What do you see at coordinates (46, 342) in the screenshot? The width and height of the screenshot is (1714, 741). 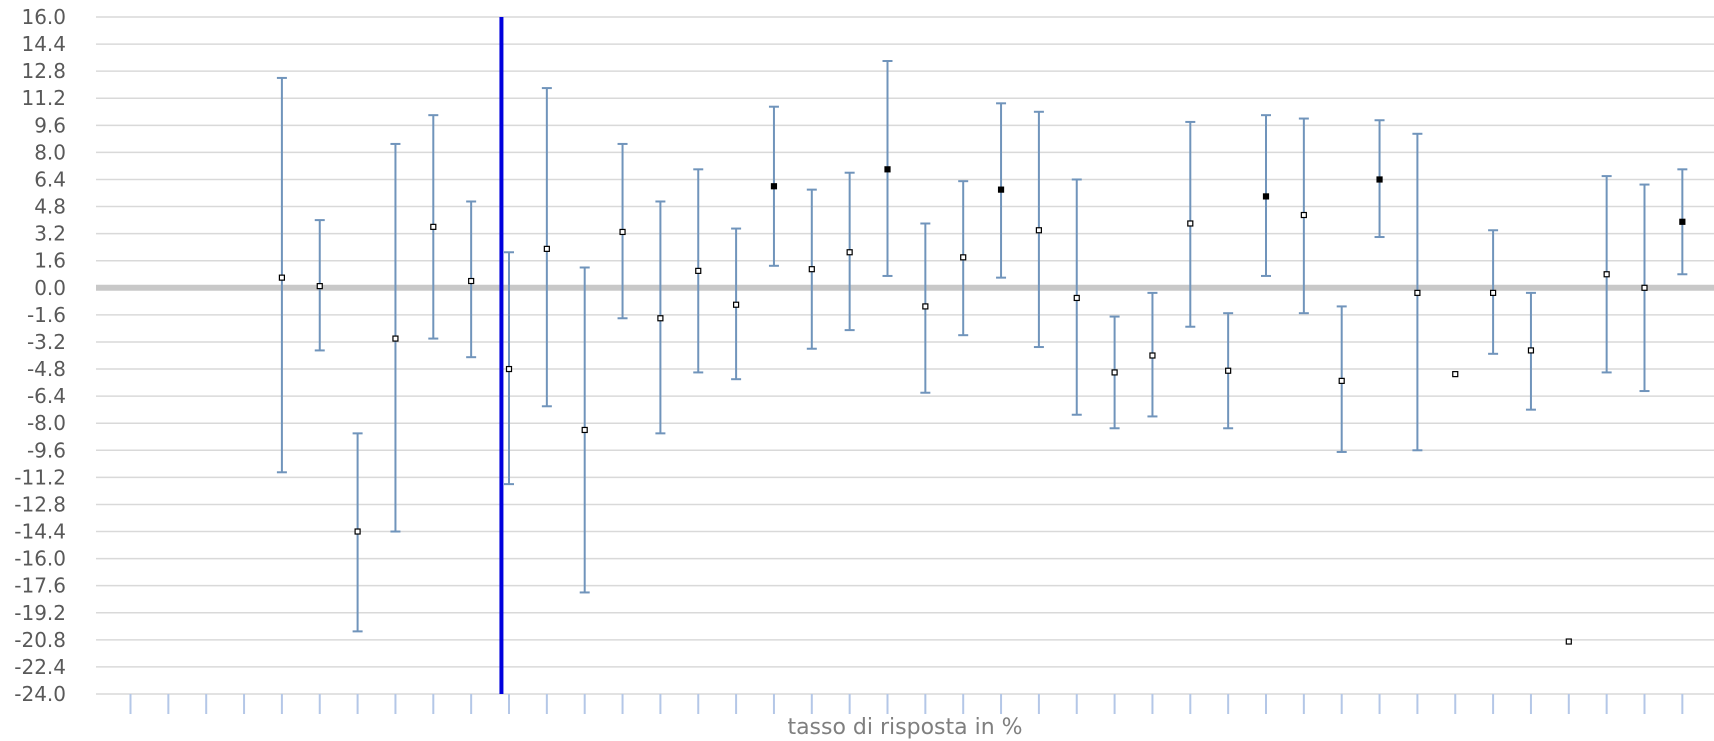 I see `y-tick-label: -3.2` at bounding box center [46, 342].